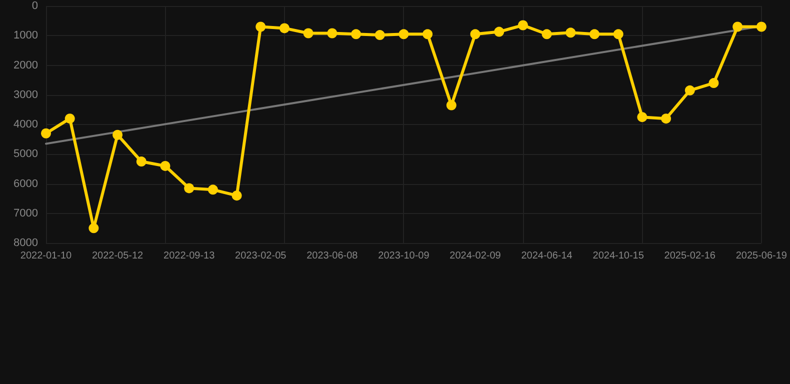 The width and height of the screenshot is (790, 384). What do you see at coordinates (35, 6) in the screenshot?
I see `y-tick-label: 0` at bounding box center [35, 6].